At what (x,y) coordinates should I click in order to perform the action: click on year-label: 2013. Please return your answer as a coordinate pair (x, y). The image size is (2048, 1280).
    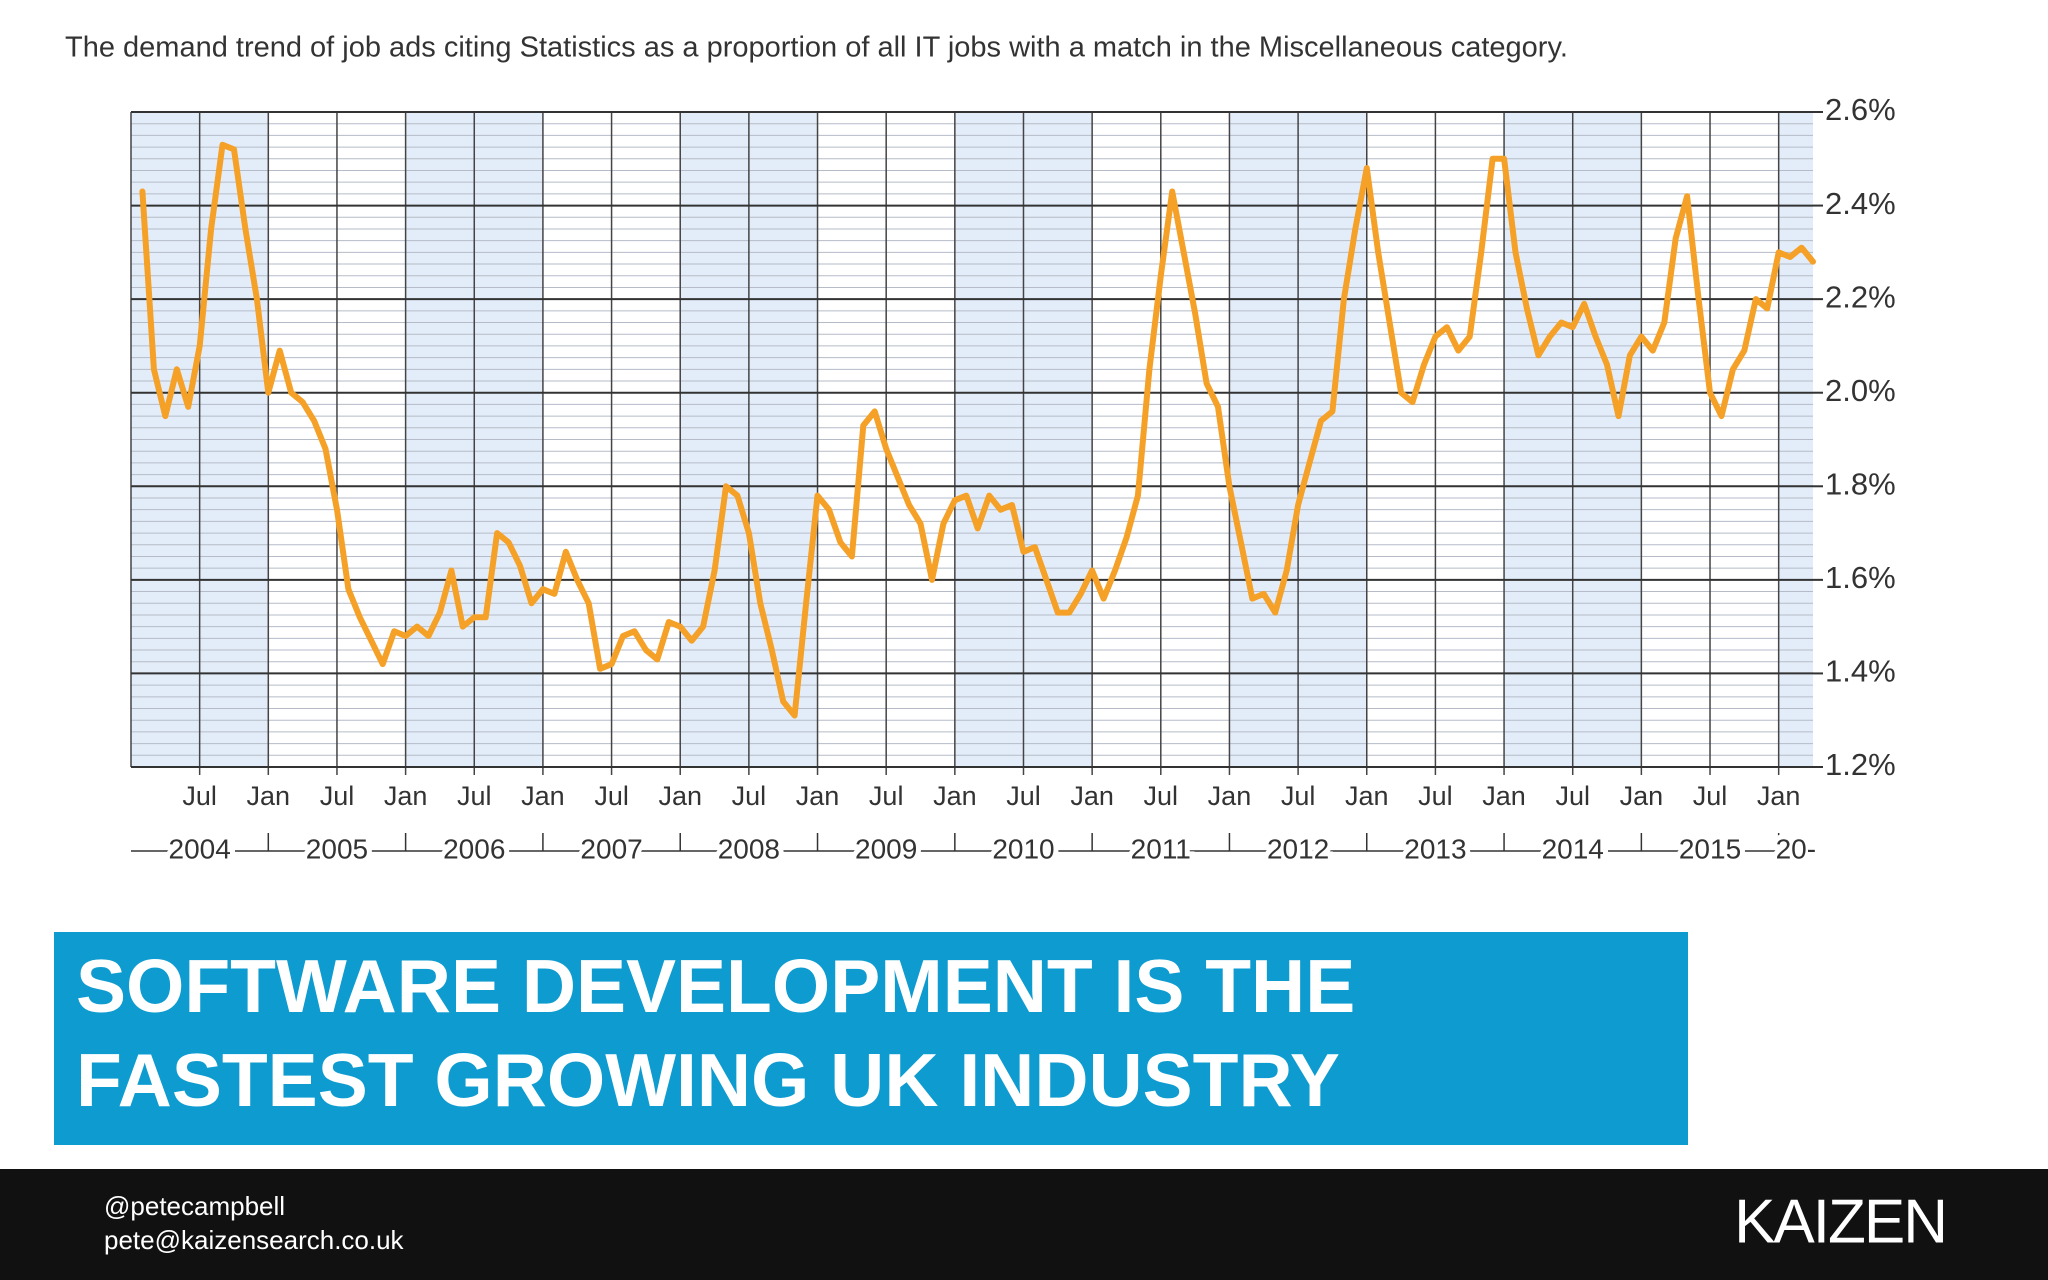
    Looking at the image, I should click on (1435, 848).